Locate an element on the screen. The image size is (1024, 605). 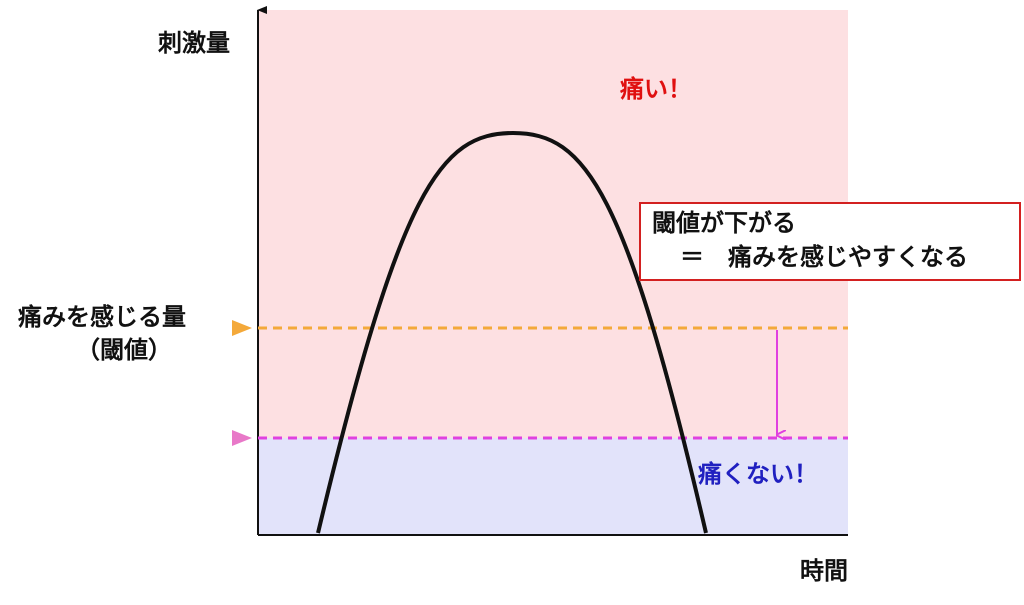
threshold-label: 痛みを感じる量 is located at coordinates (102, 317).